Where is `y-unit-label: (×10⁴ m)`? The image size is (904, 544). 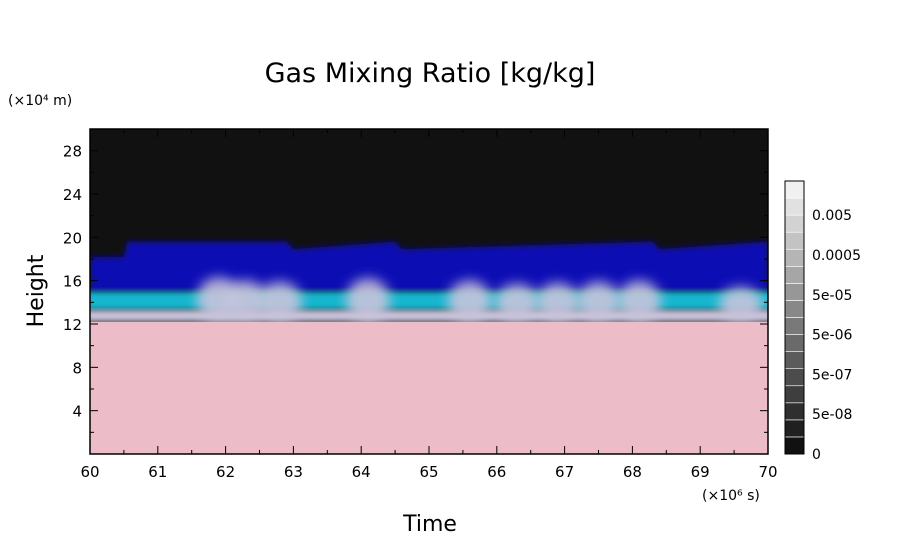
y-unit-label: (×10⁴ m) is located at coordinates (40, 101).